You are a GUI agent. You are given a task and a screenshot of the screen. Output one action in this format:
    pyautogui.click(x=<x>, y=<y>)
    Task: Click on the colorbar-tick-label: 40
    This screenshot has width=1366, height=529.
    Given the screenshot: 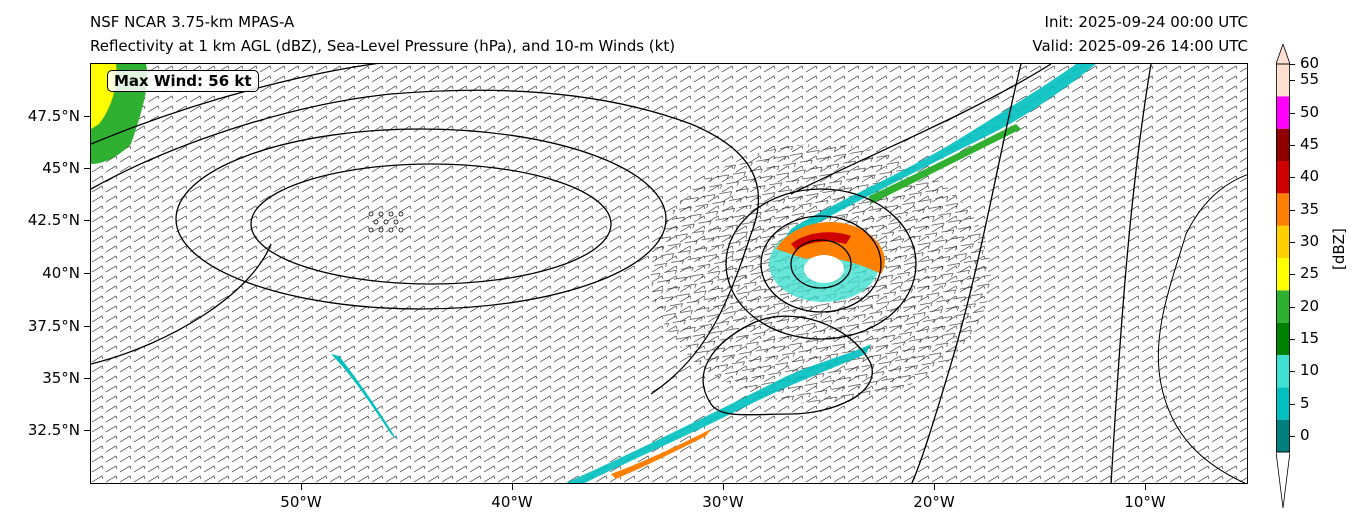 What is the action you would take?
    pyautogui.click(x=1310, y=176)
    